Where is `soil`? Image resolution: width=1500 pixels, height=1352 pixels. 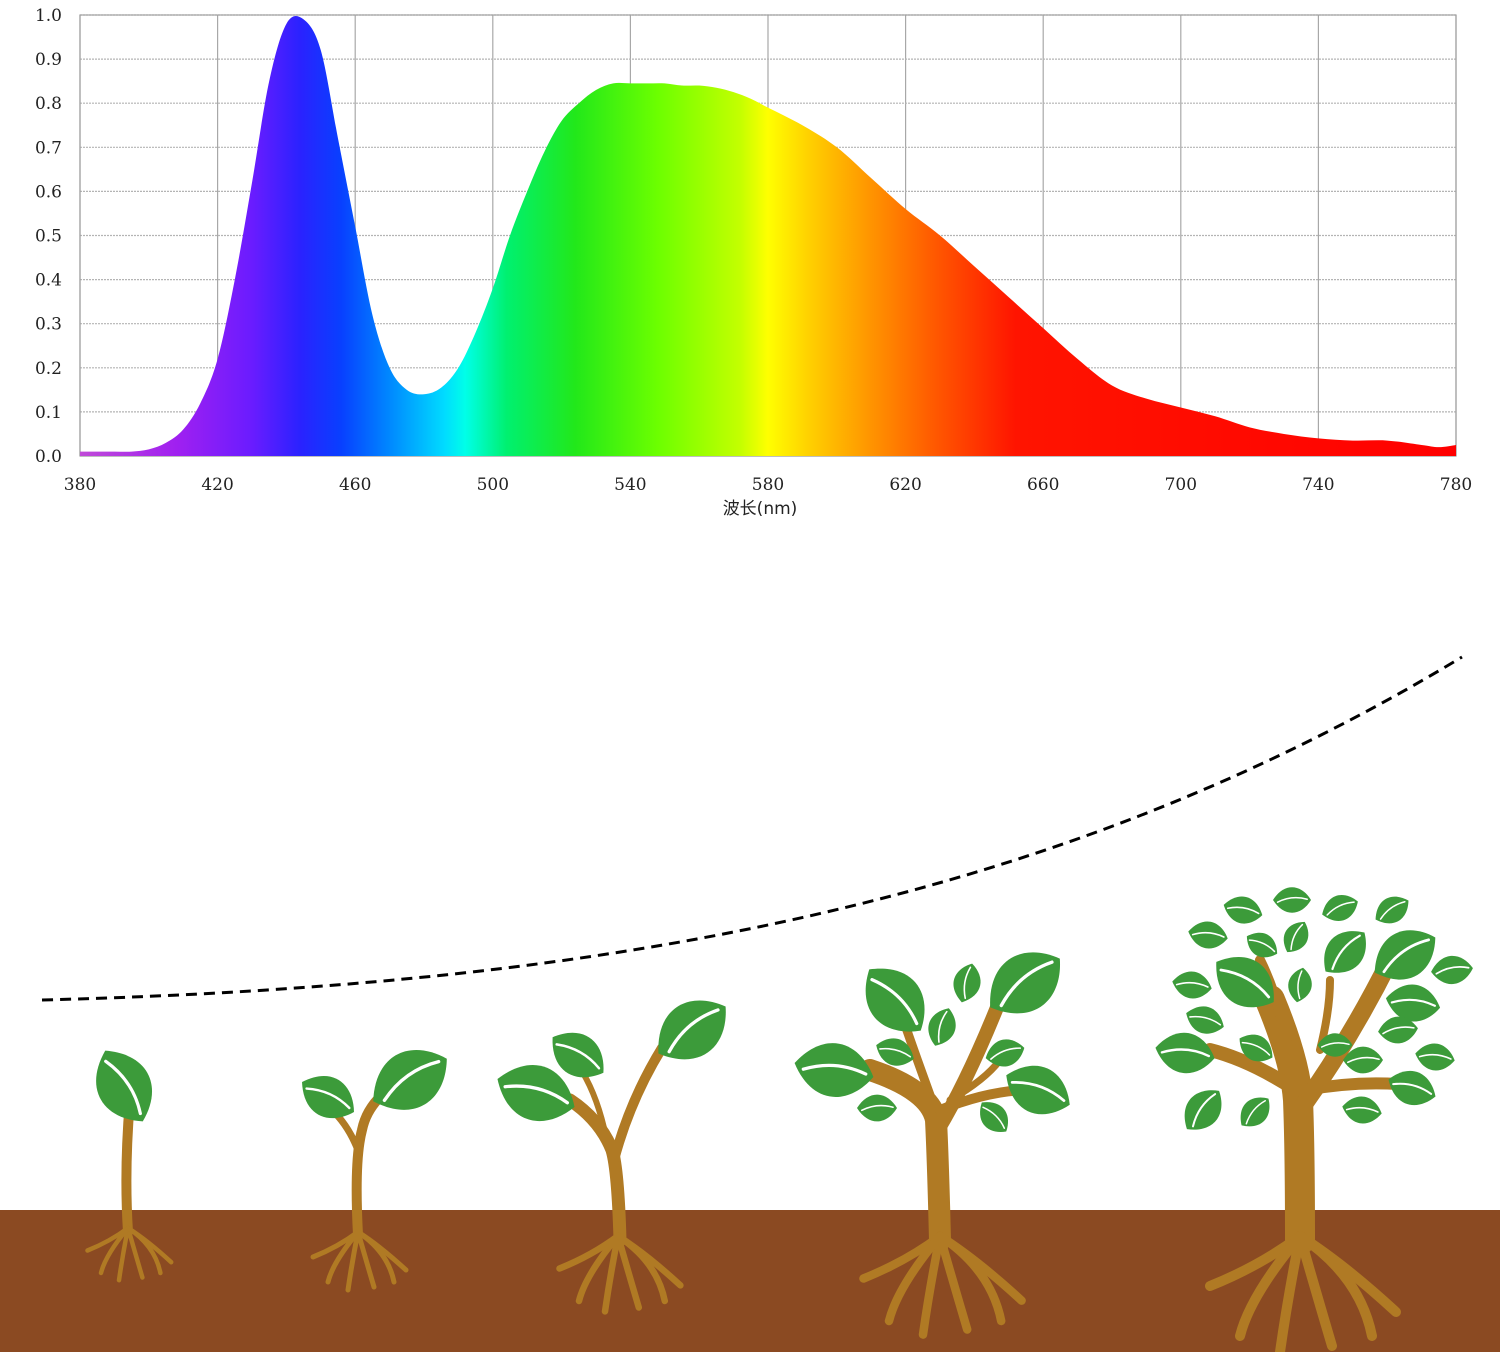
soil is located at coordinates (750, 1281).